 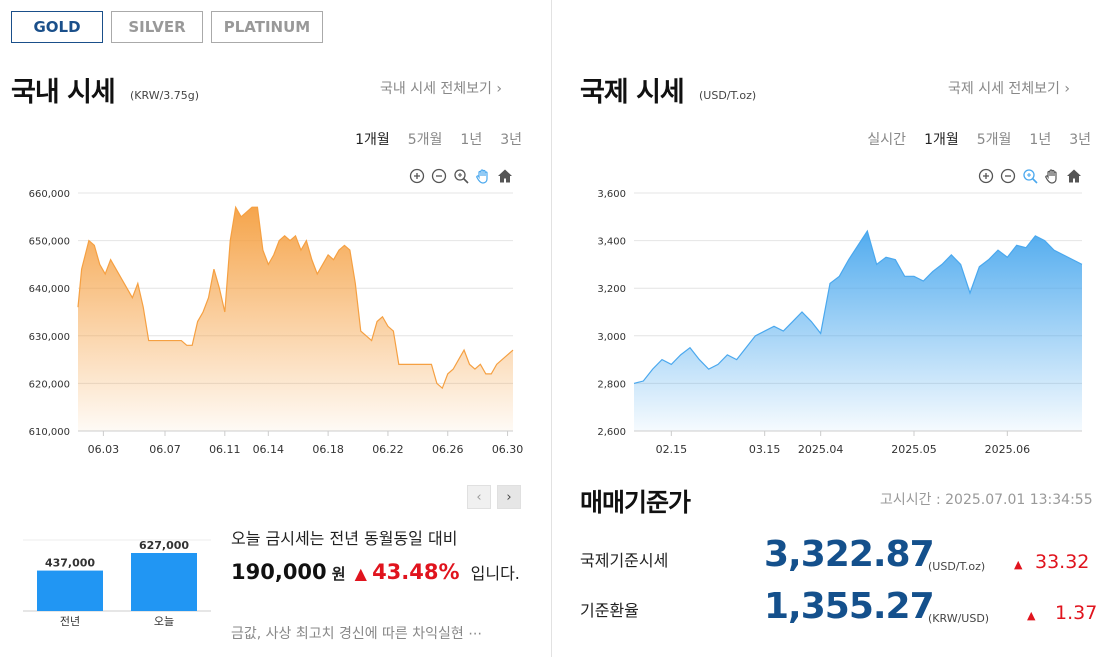 What do you see at coordinates (70, 621) in the screenshot?
I see `bar-category-label: 전년` at bounding box center [70, 621].